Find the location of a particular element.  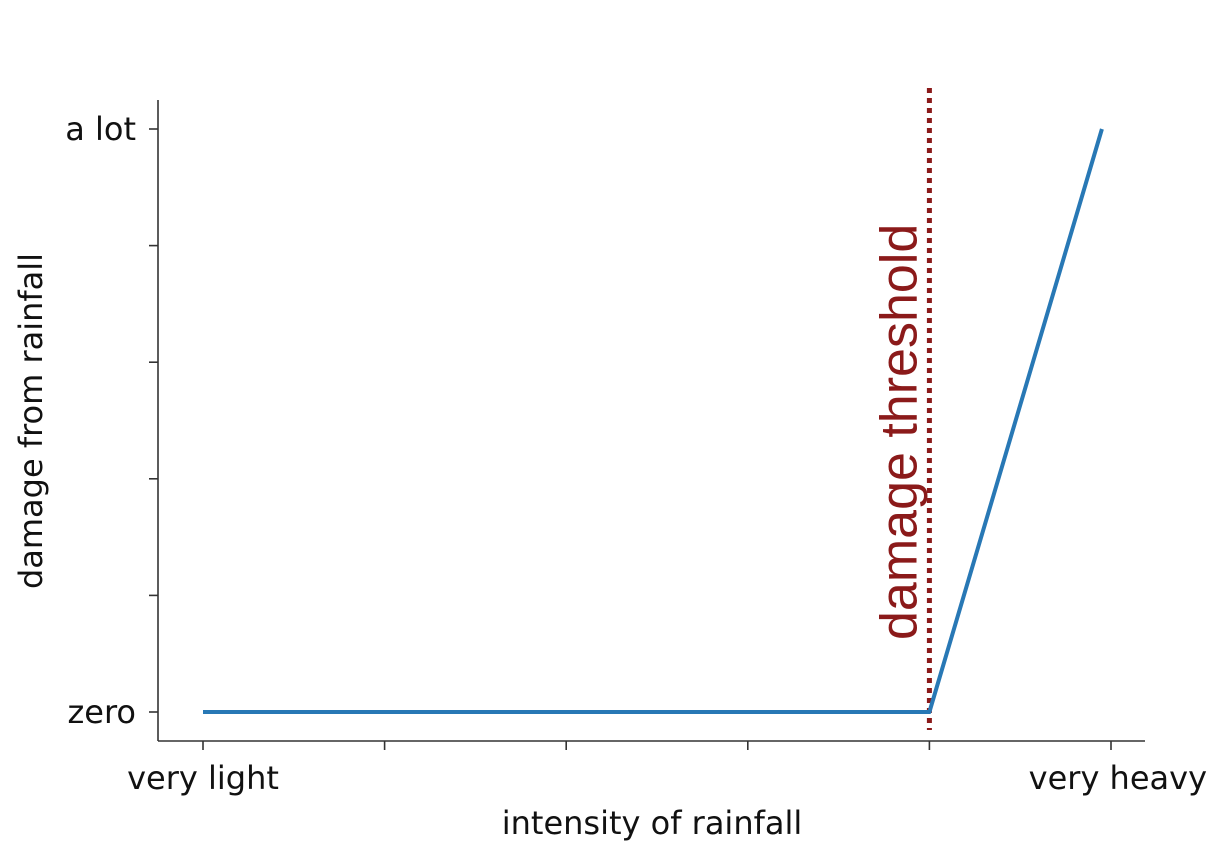

threshold-group: damage threshold is located at coordinates (901, 409).